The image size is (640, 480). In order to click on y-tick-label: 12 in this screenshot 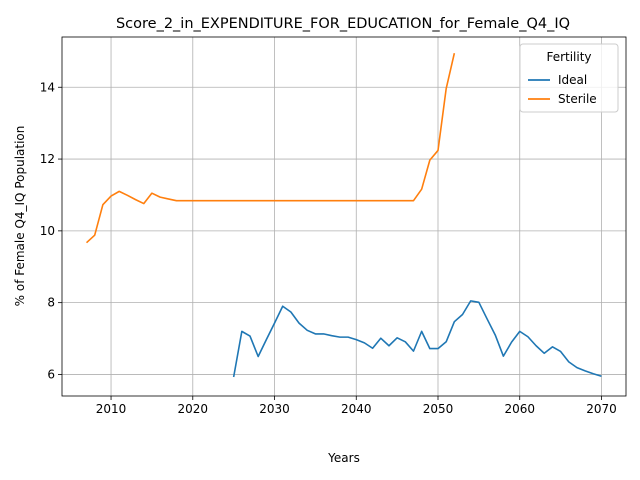, I will do `click(47, 159)`.